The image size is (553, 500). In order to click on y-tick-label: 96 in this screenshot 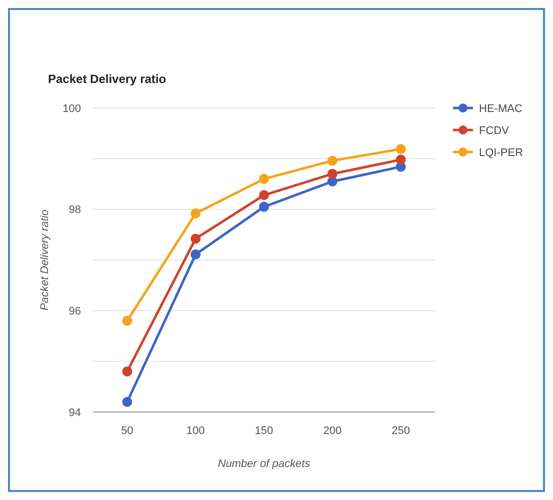, I will do `click(74, 312)`.